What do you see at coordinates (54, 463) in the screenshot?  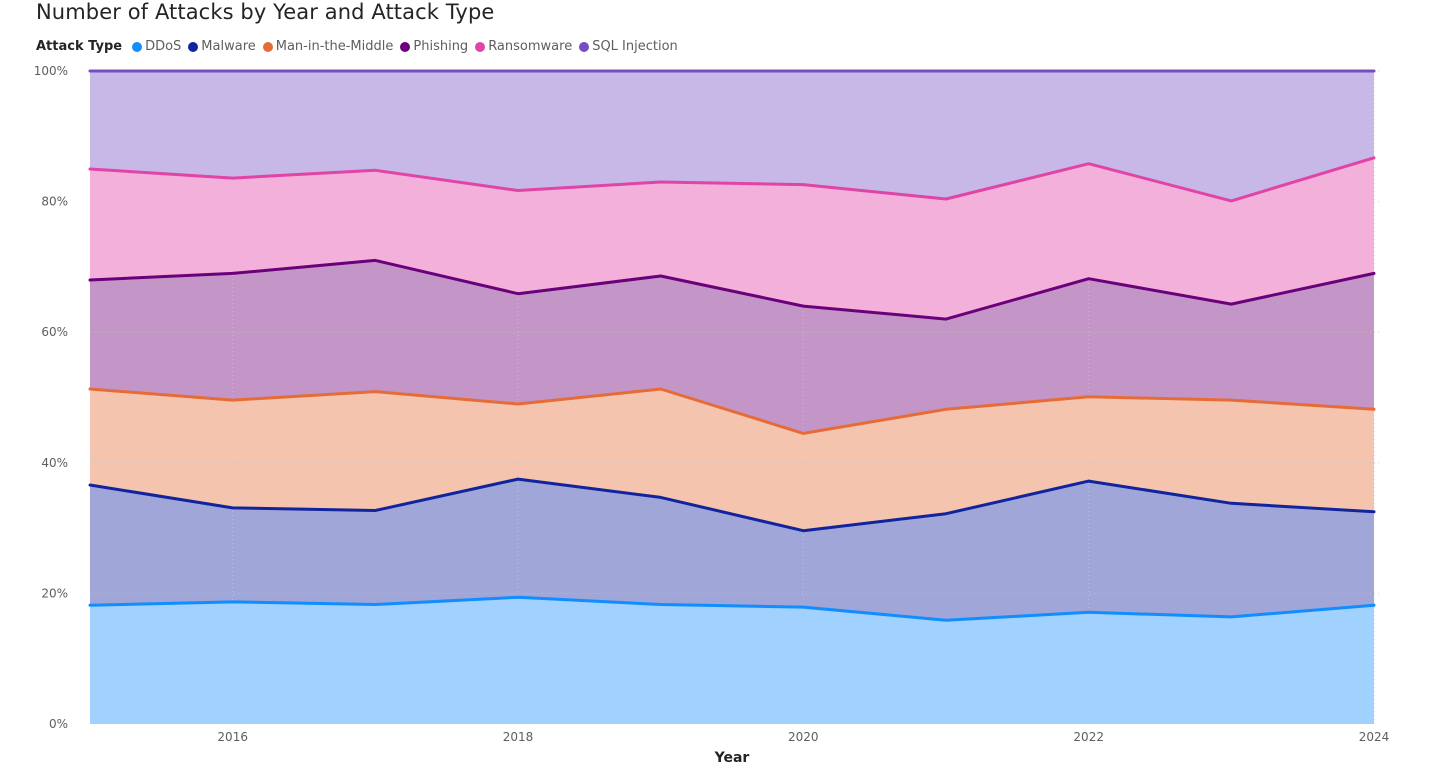 I see `y-tick-label: 40%` at bounding box center [54, 463].